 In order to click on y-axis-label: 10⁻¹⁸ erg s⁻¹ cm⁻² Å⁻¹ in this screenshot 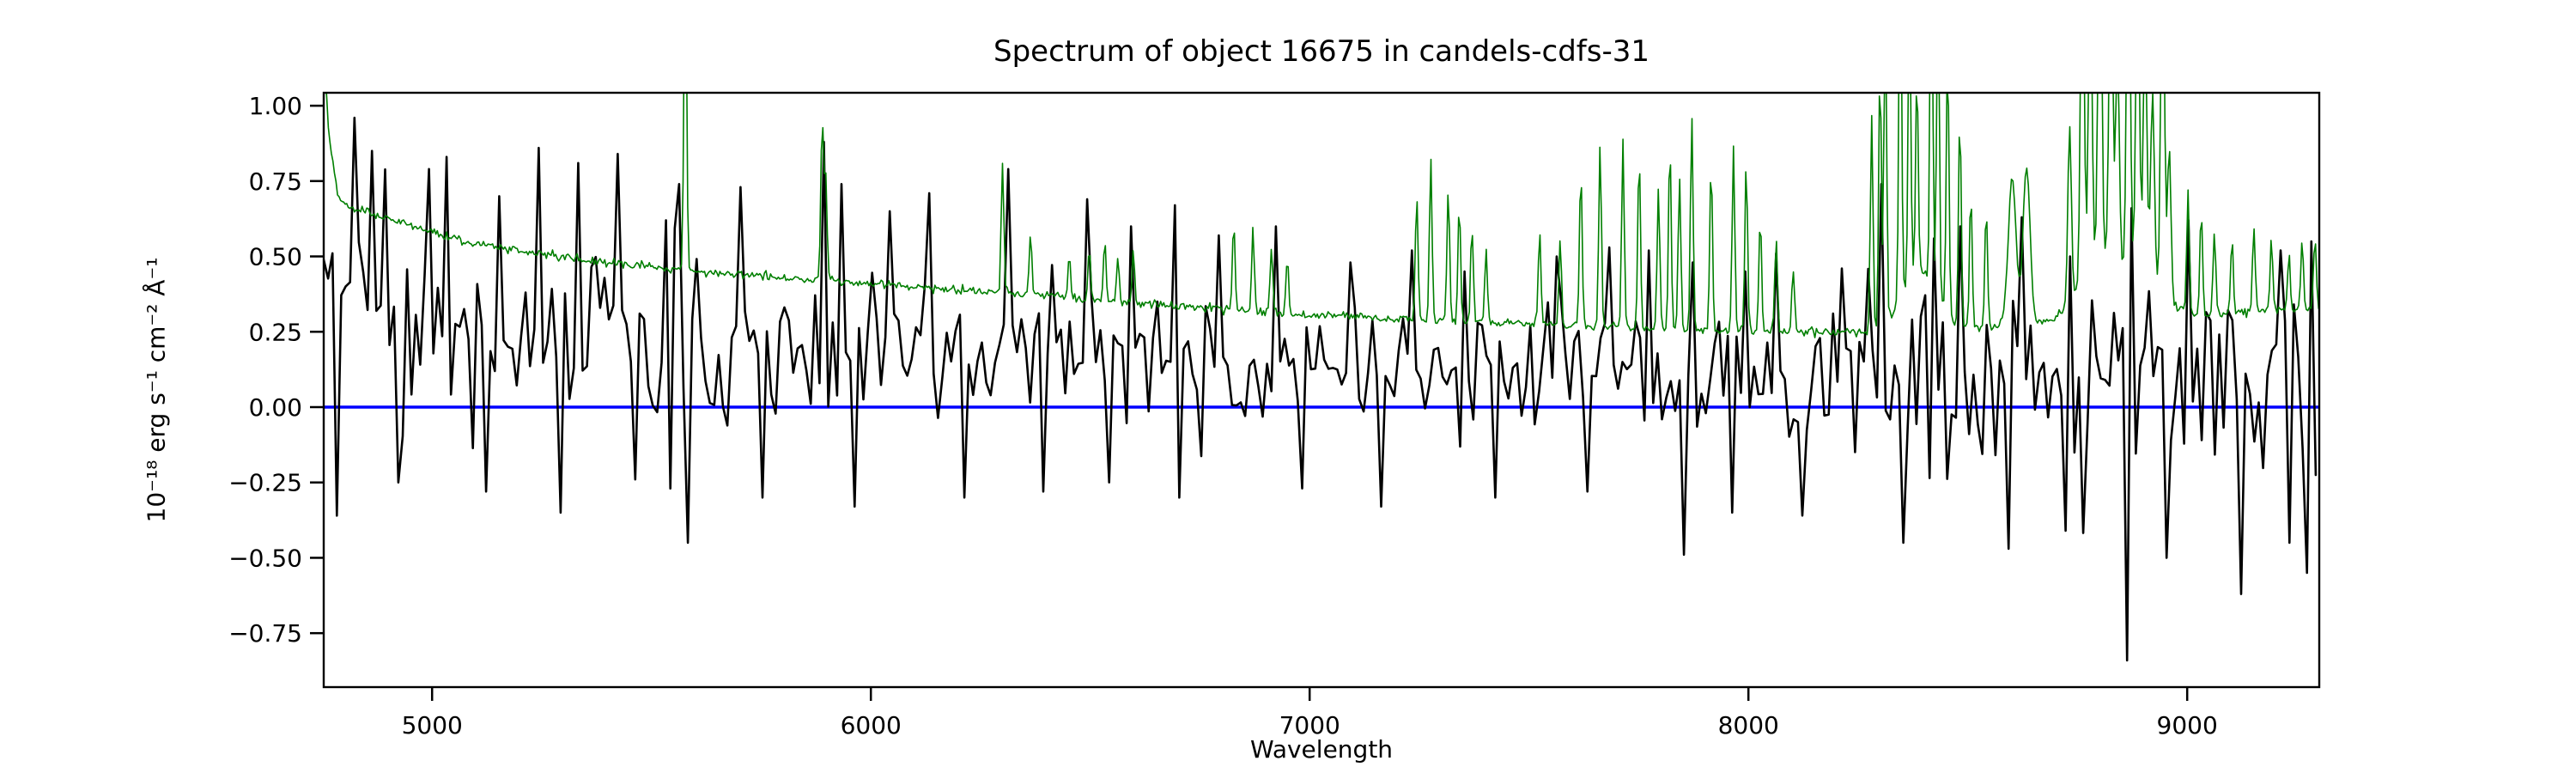, I will do `click(156, 390)`.